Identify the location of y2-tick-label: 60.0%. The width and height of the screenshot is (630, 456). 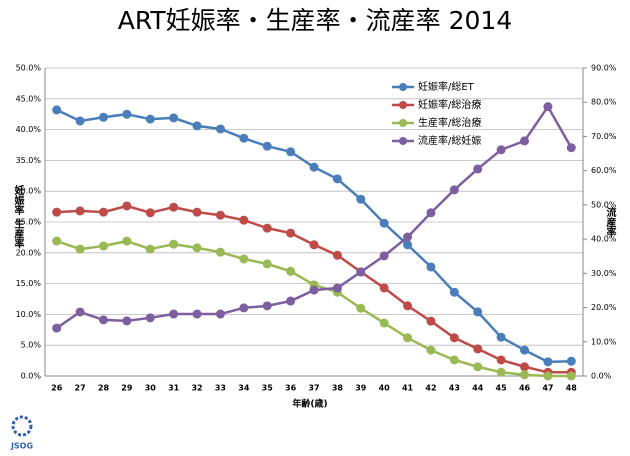
(604, 170).